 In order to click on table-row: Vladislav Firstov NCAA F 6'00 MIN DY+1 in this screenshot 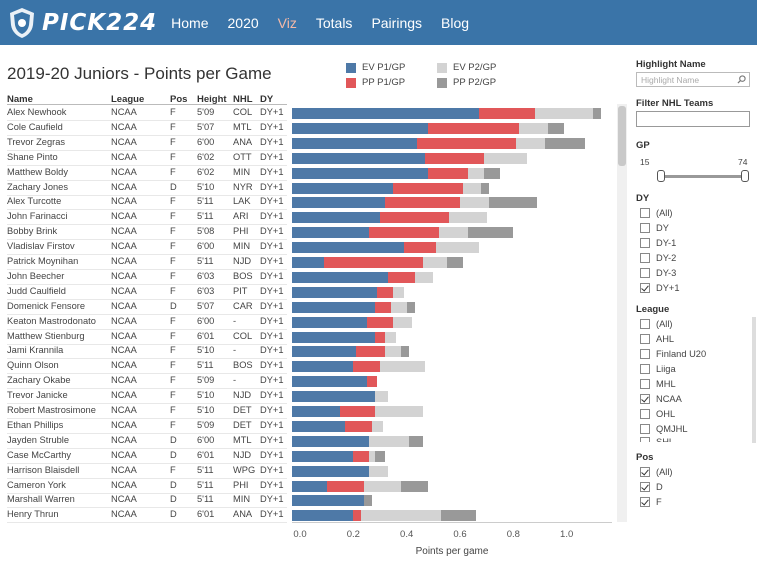, I will do `click(315, 248)`.